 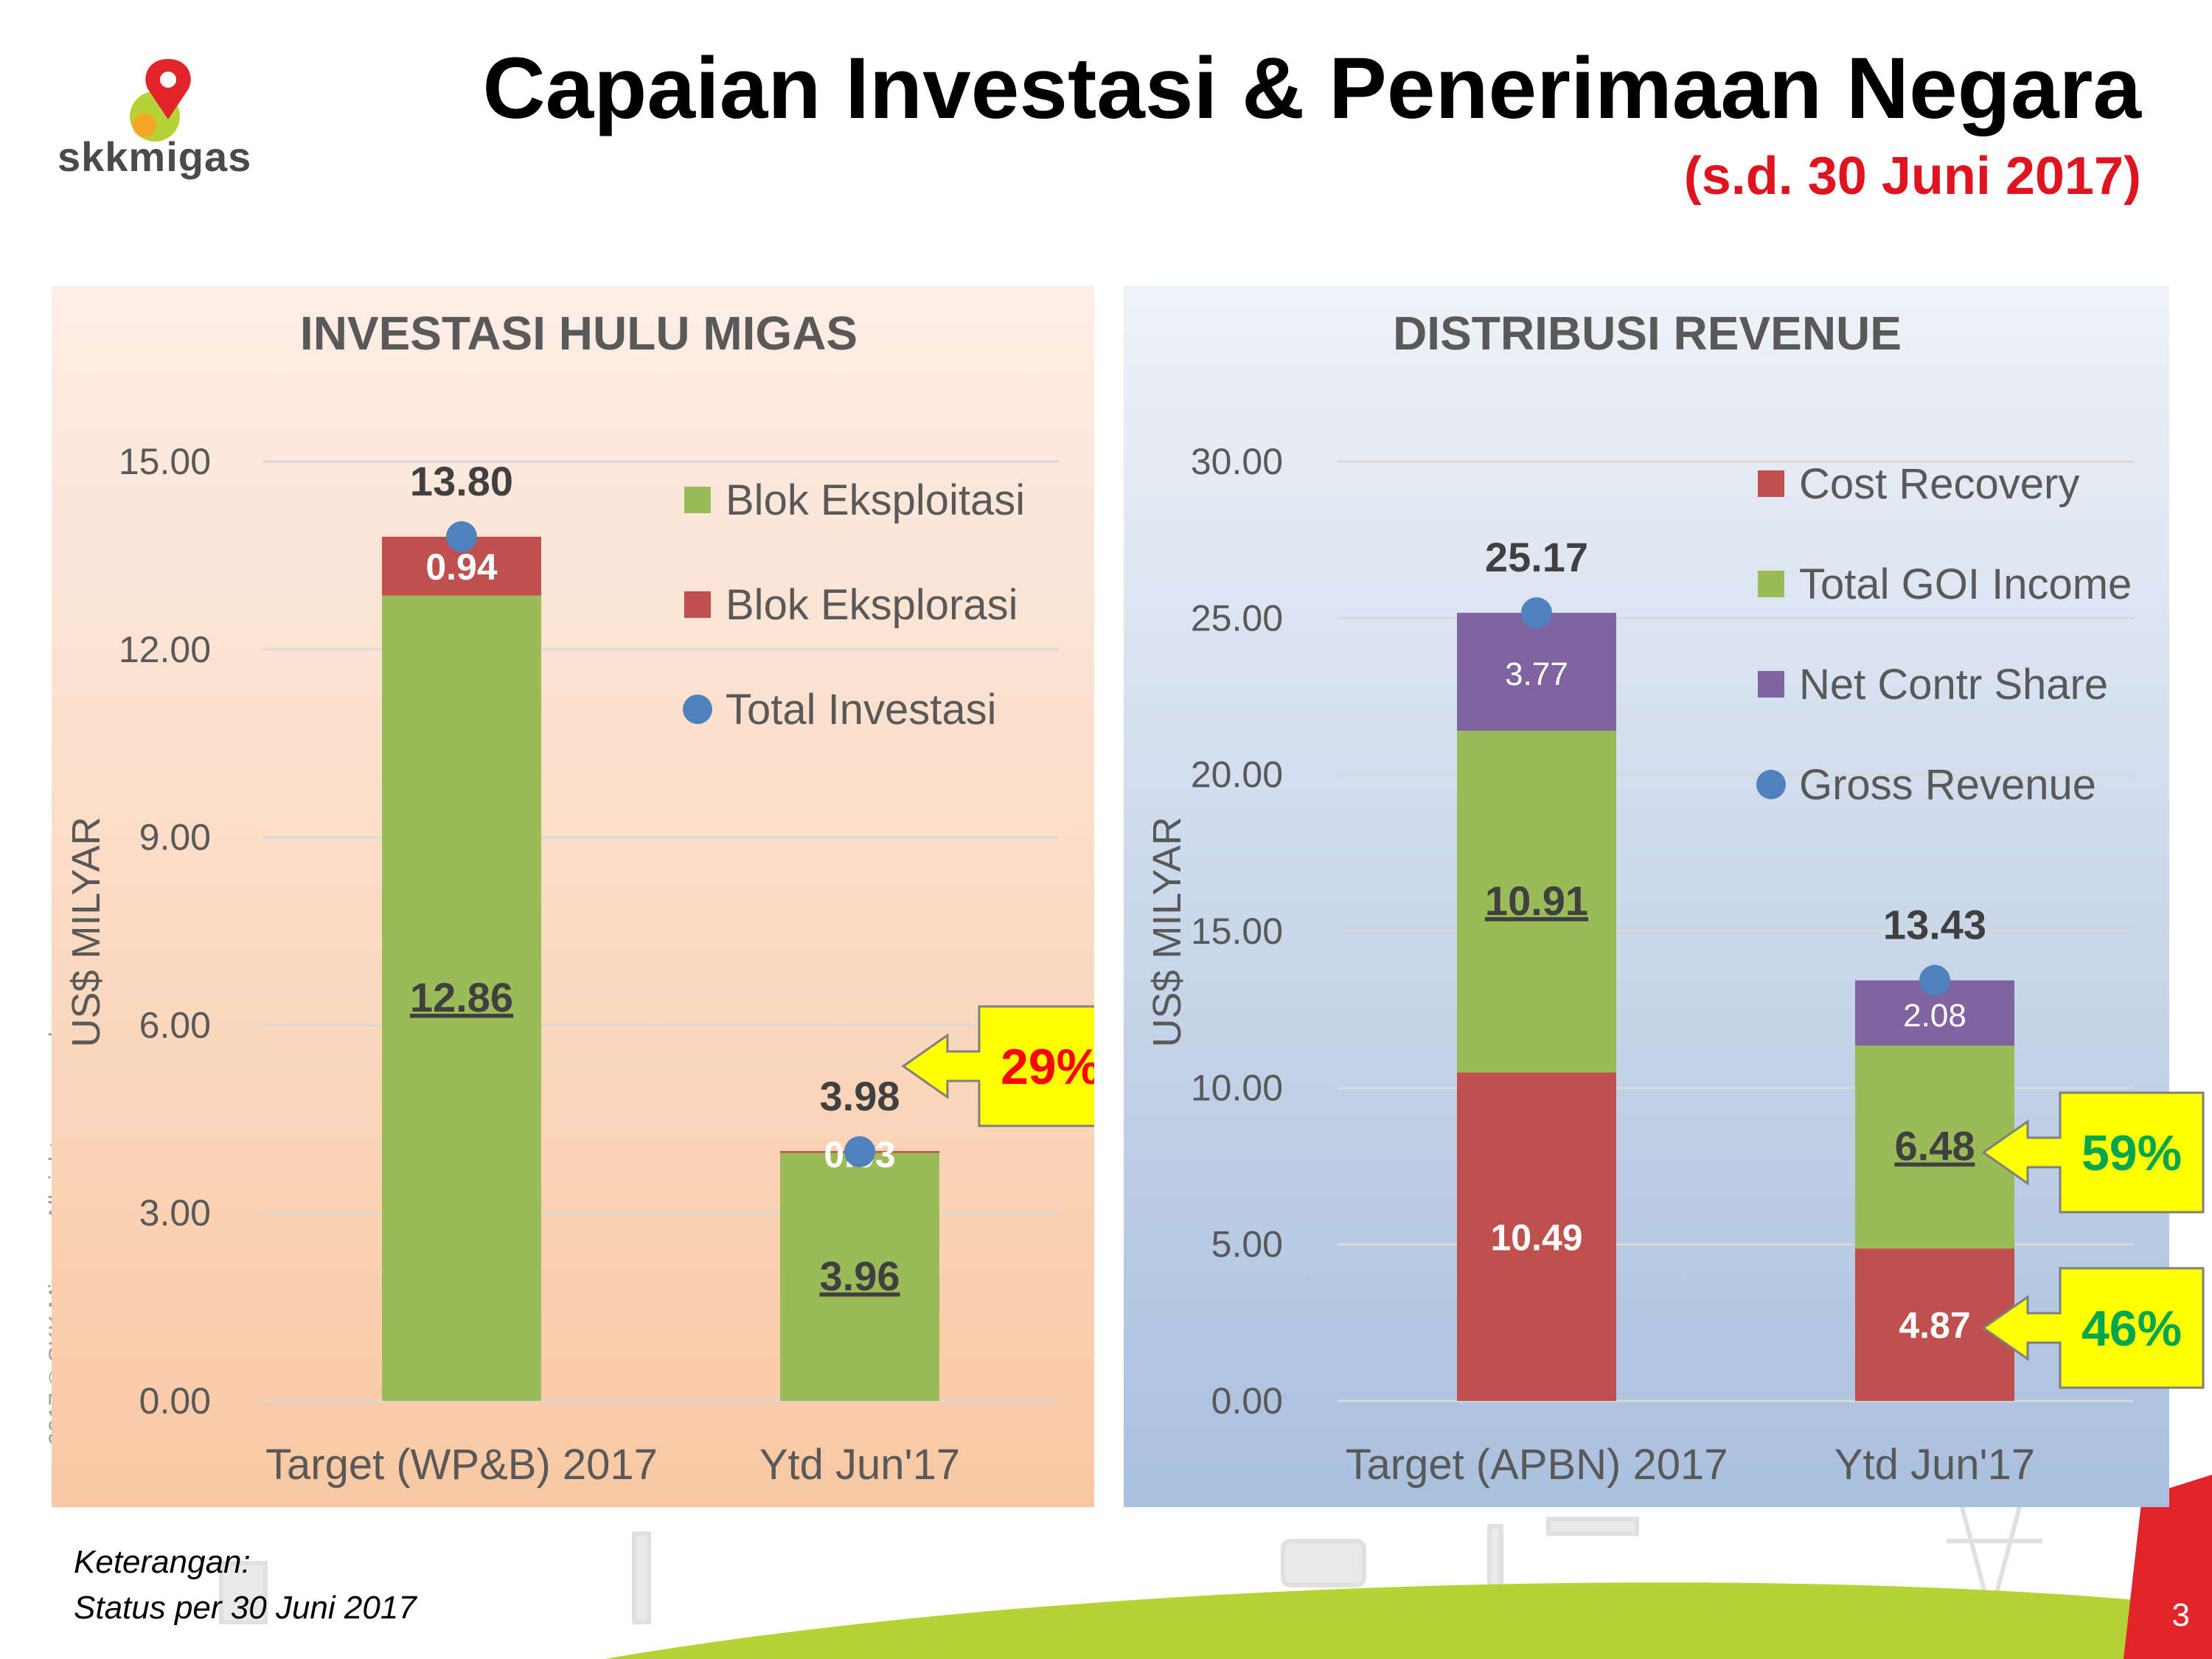 What do you see at coordinates (1237, 618) in the screenshot?
I see `revenue-y-tick-label: 25.00` at bounding box center [1237, 618].